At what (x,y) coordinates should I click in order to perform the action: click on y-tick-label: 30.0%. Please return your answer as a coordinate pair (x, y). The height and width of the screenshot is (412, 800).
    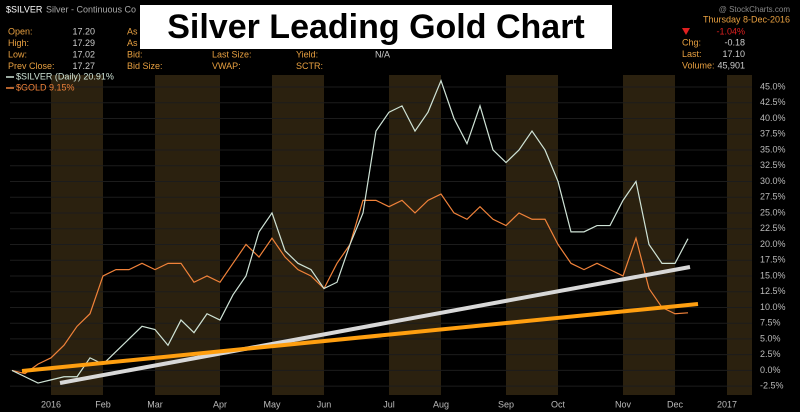
    Looking at the image, I should click on (773, 181).